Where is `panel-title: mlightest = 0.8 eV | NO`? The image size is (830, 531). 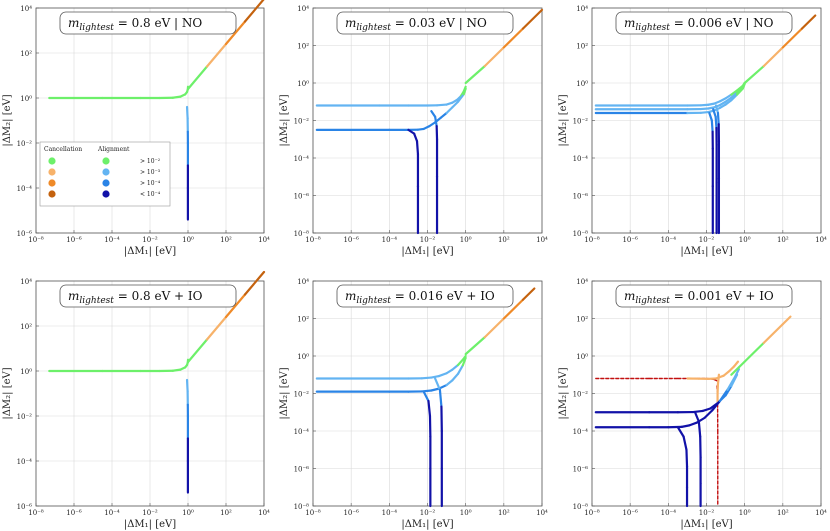 panel-title: mlightest = 0.8 eV | NO is located at coordinates (135, 24).